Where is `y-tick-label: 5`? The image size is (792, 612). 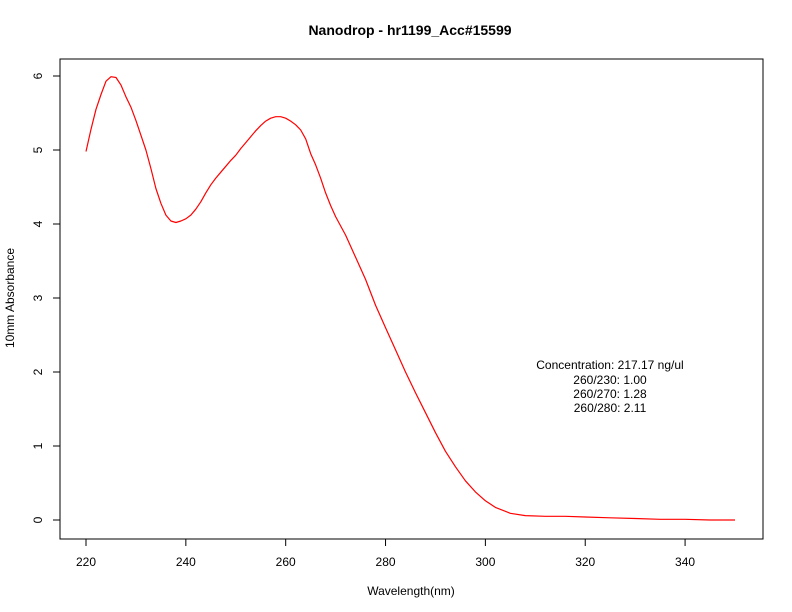
y-tick-label: 5 is located at coordinates (38, 149).